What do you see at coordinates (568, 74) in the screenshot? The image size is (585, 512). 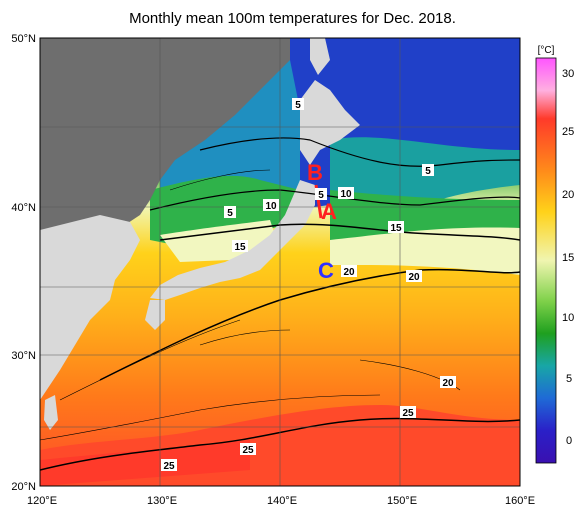 I see `colorbar-tick-30: 30` at bounding box center [568, 74].